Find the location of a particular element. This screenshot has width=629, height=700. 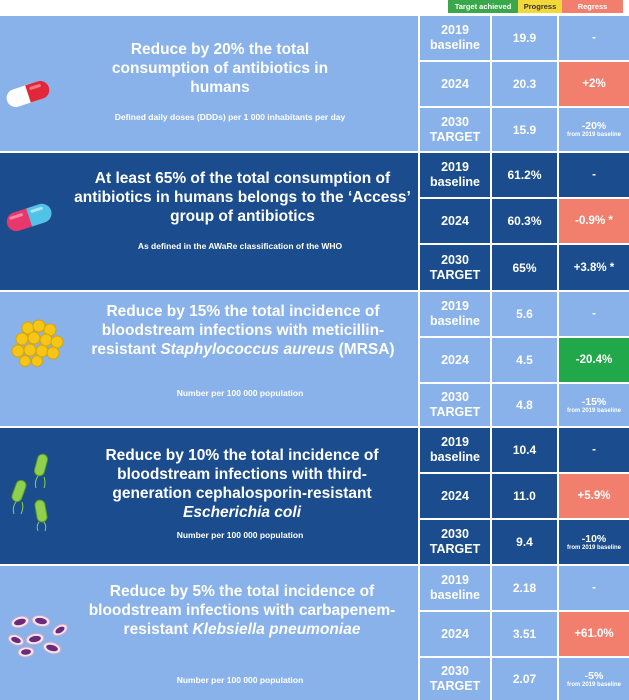

pill-blue-icon is located at coordinates (29, 217).